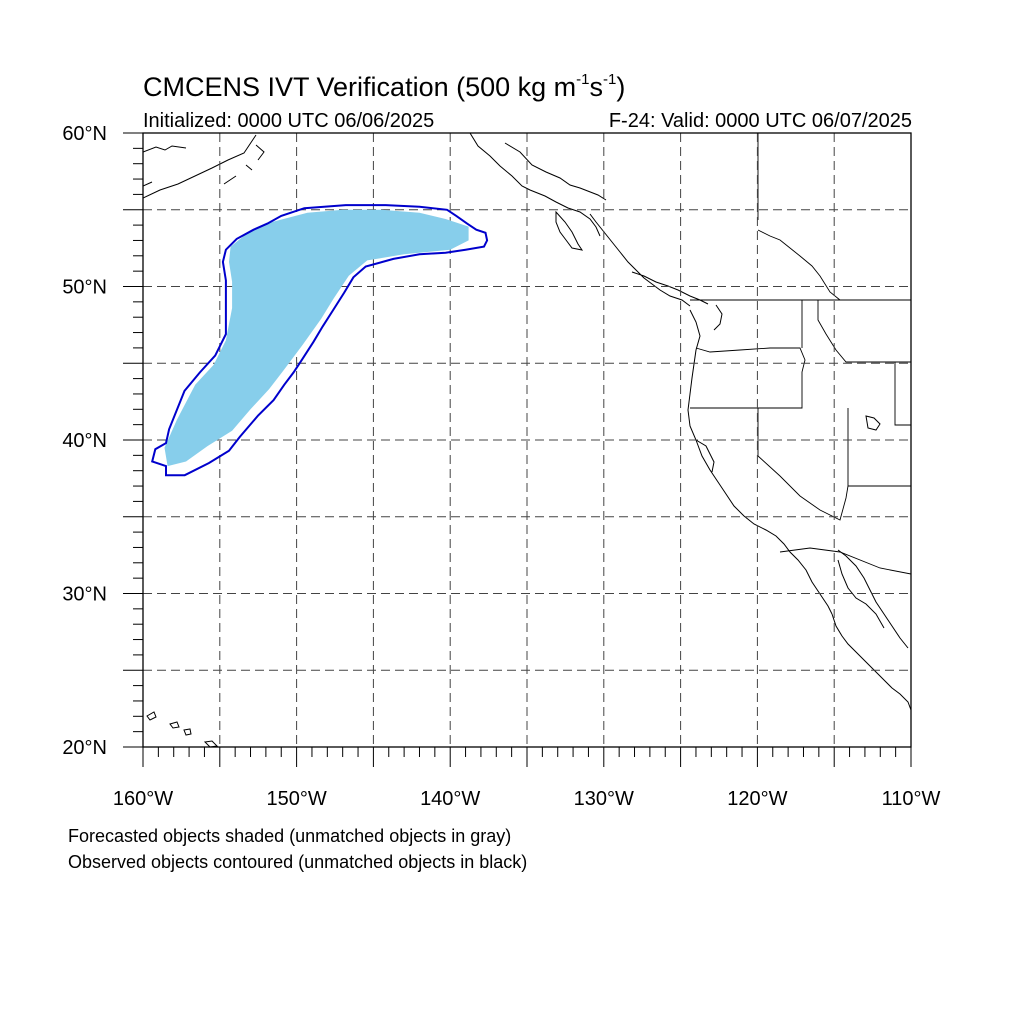  What do you see at coordinates (84, 441) in the screenshot?
I see `lat-tick-label: 40°N` at bounding box center [84, 441].